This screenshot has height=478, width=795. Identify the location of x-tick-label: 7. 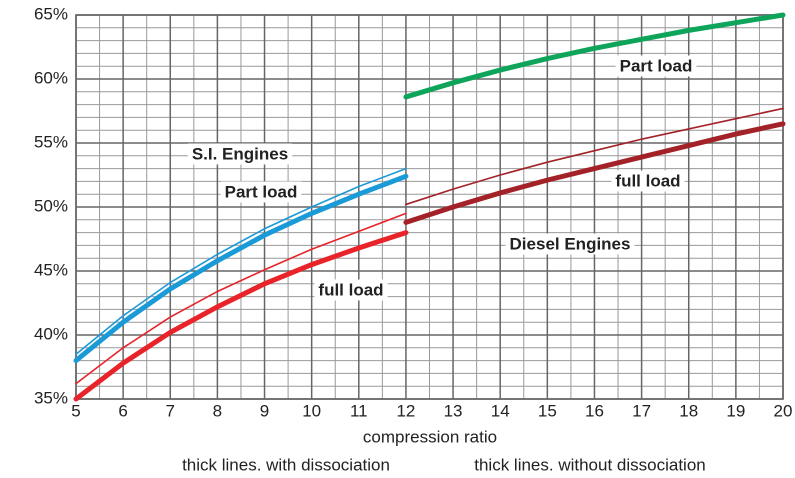
(170, 410).